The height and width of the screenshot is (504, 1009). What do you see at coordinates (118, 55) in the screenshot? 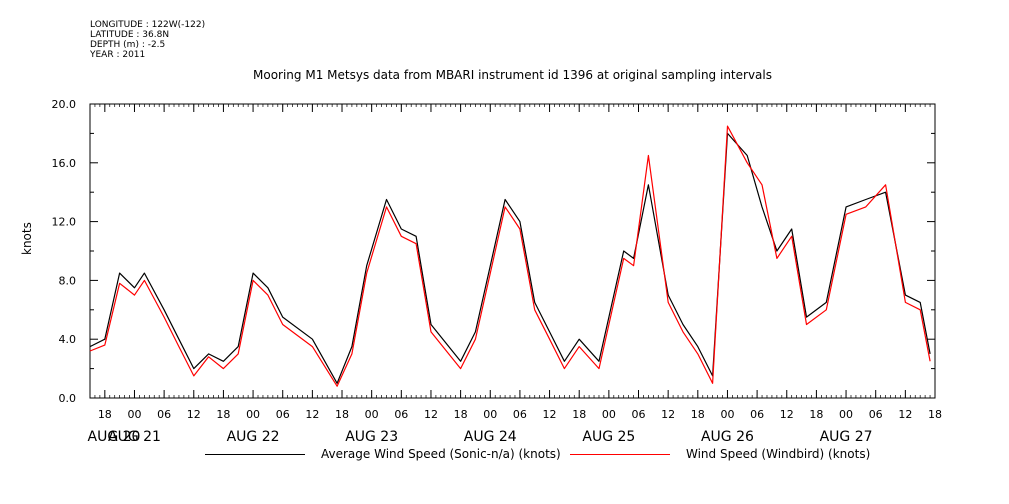
I see `year-text: YEAR : 2011` at bounding box center [118, 55].